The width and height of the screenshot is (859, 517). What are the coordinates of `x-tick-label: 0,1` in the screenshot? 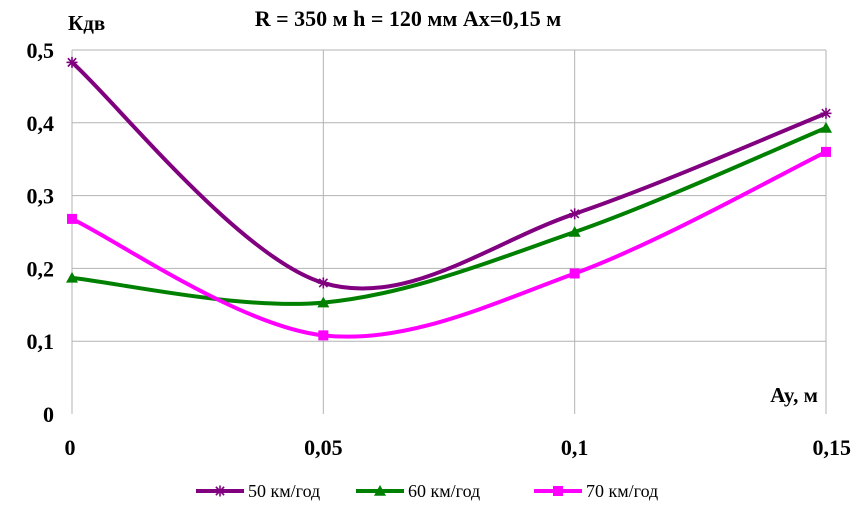 It's located at (575, 447).